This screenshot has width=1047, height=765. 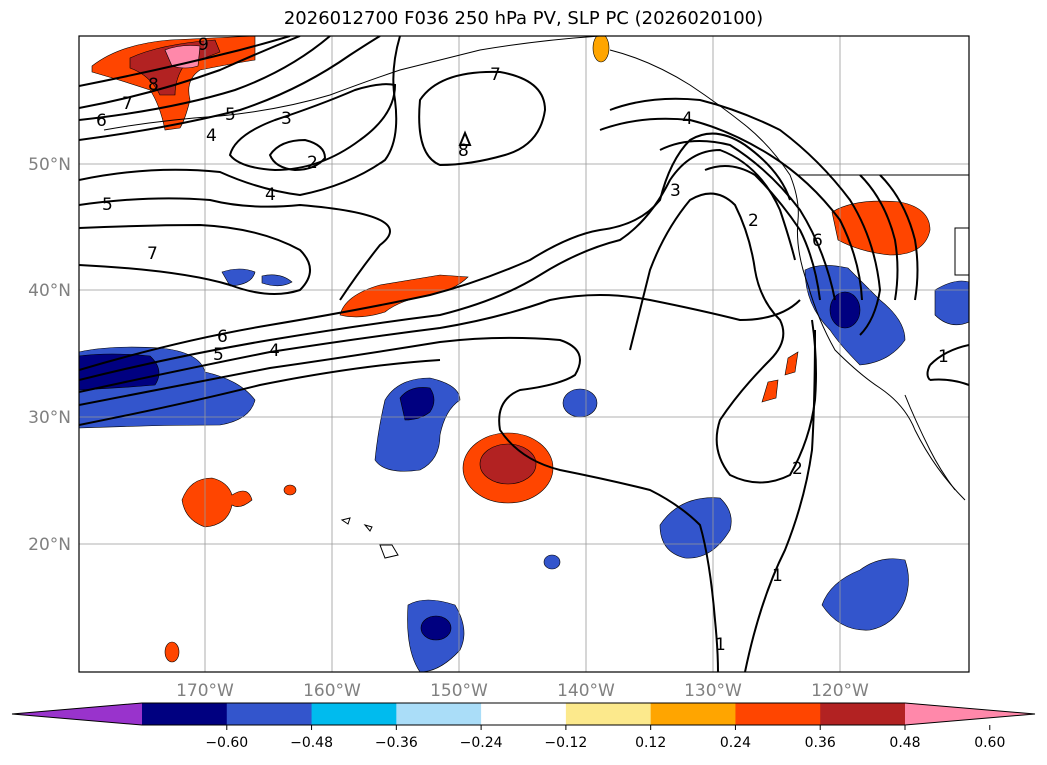 I want to click on svg-text: 9, so click(x=203, y=45).